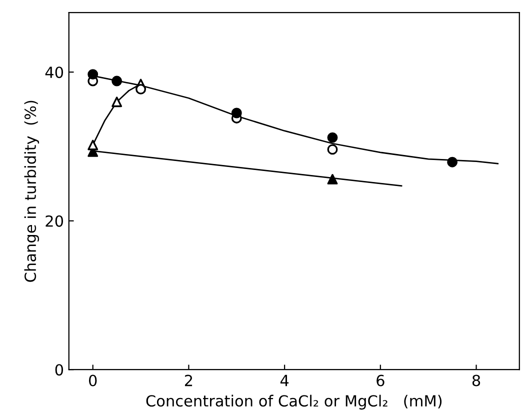 Image resolution: width=530 pixels, height=420 pixels. What do you see at coordinates (54, 72) in the screenshot?
I see `y-tick-label: 40` at bounding box center [54, 72].